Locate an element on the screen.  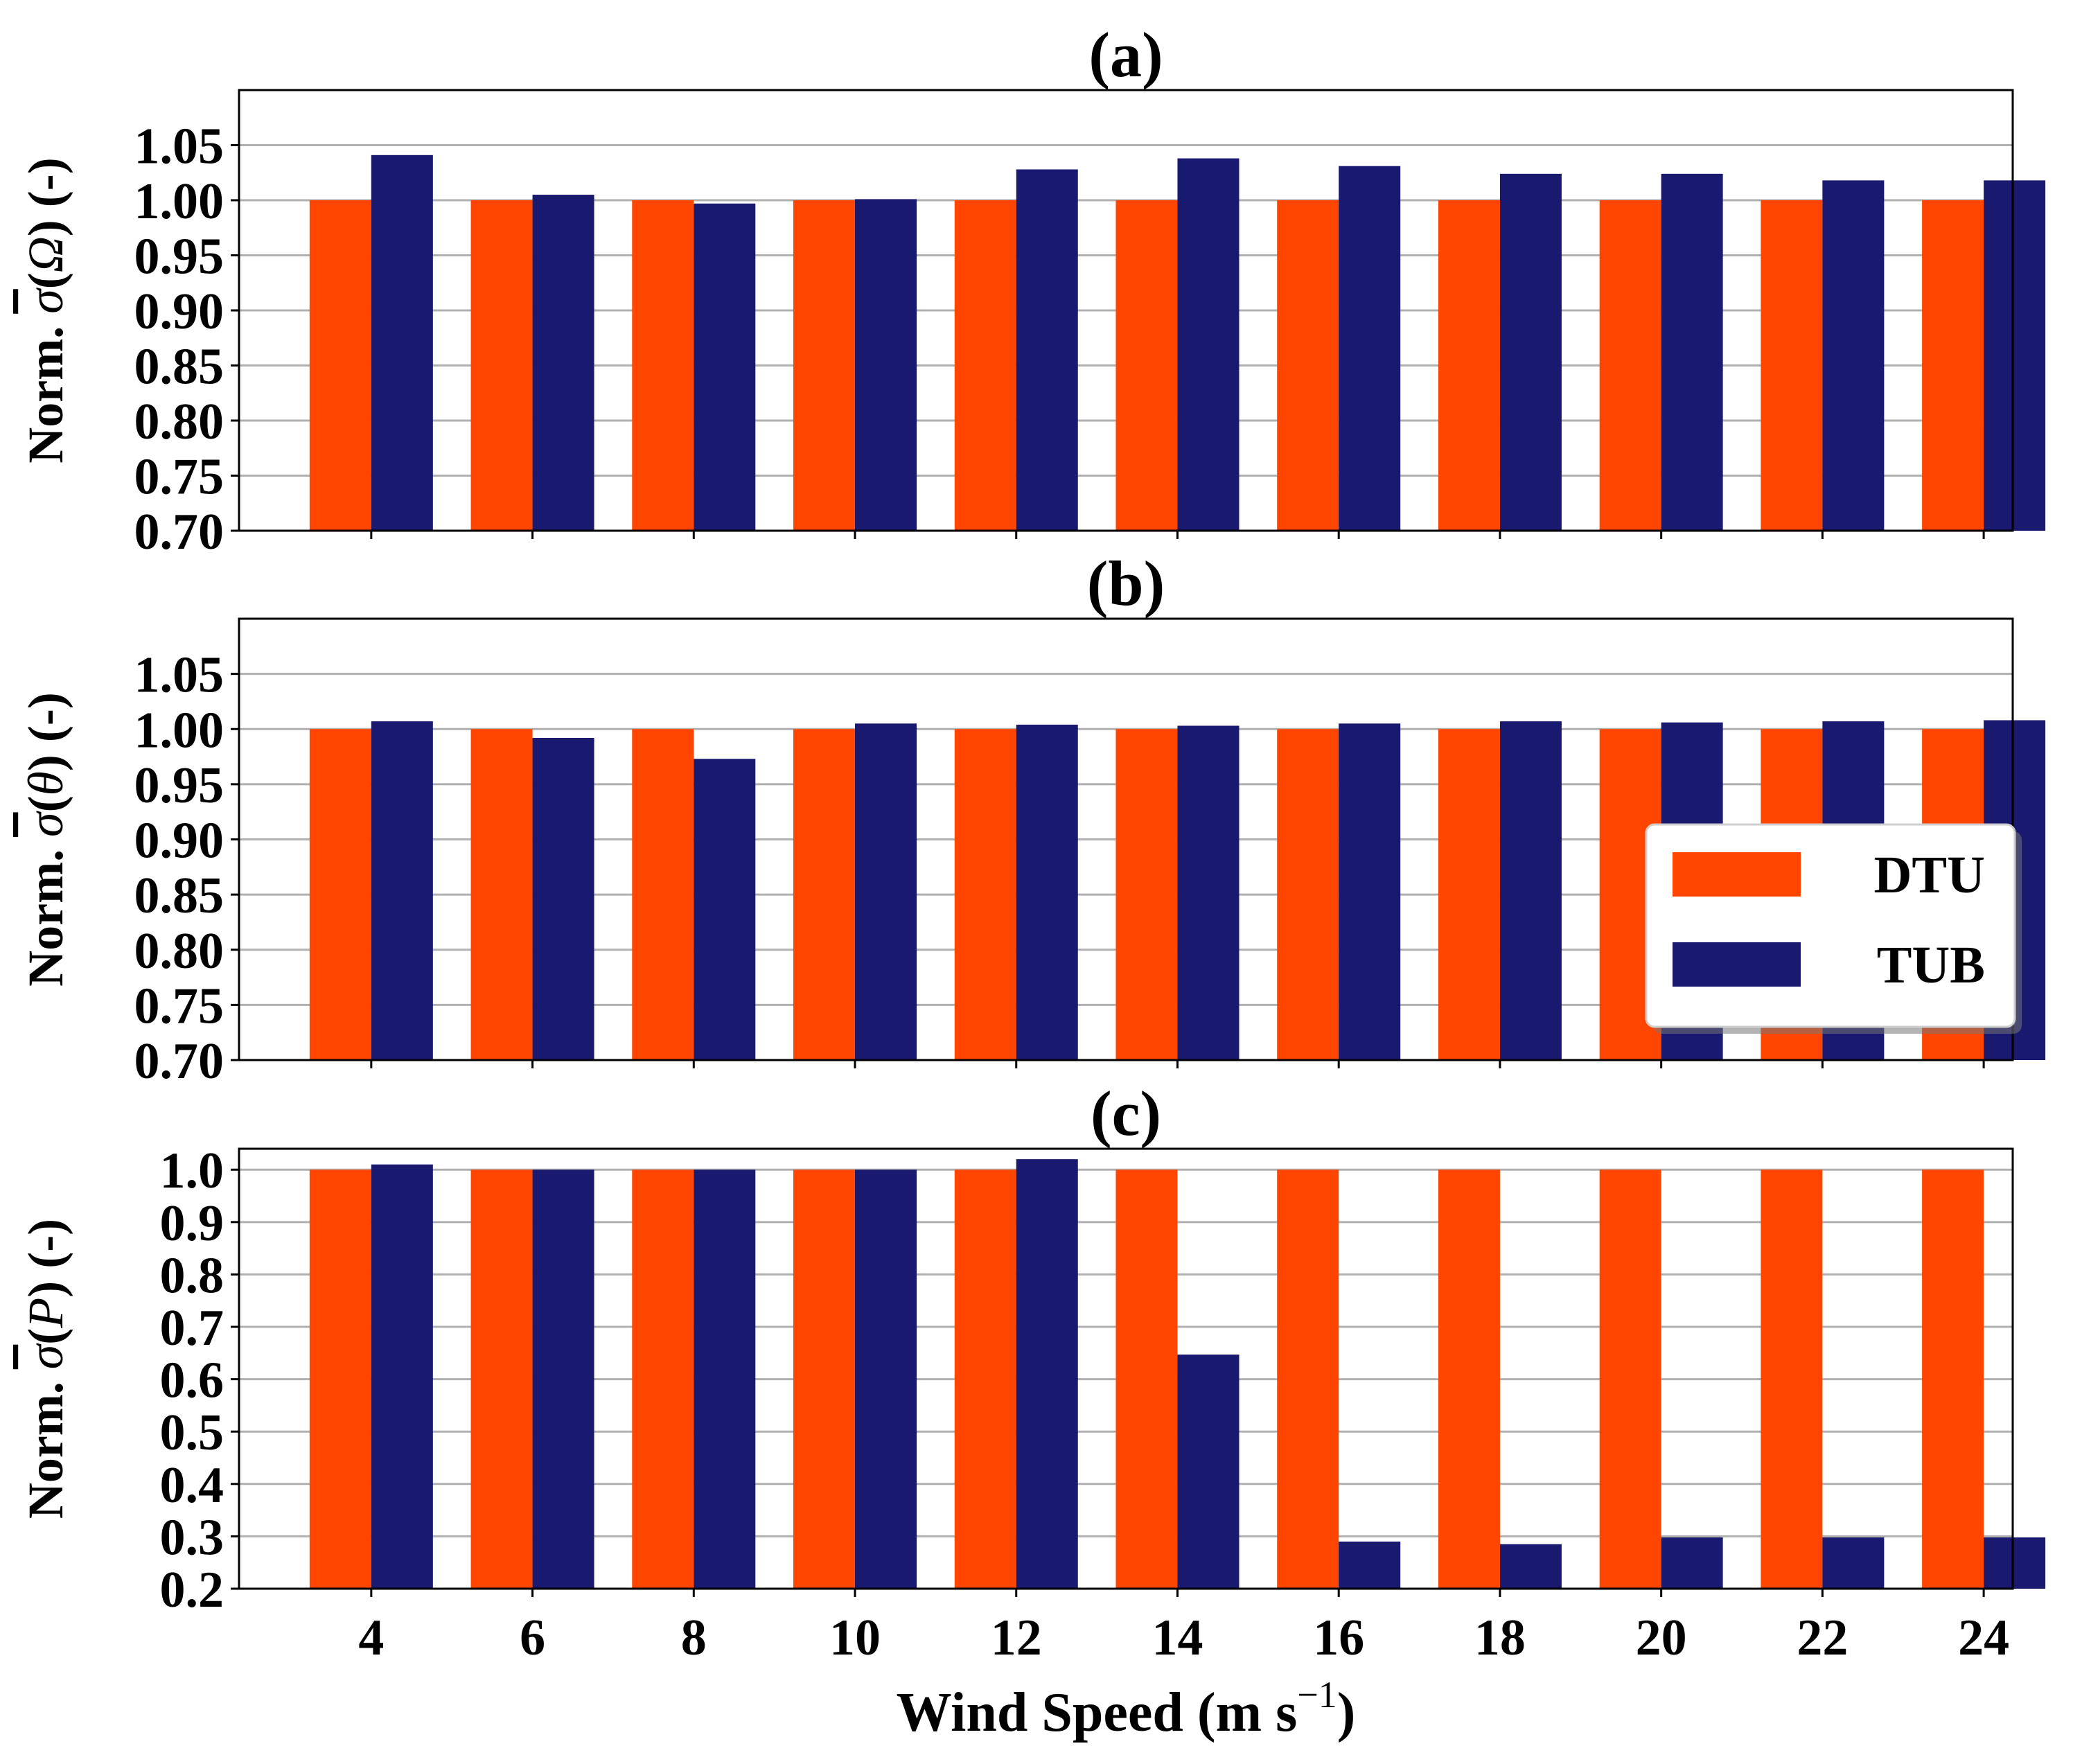
legend-swatch-dtu is located at coordinates (1737, 874).